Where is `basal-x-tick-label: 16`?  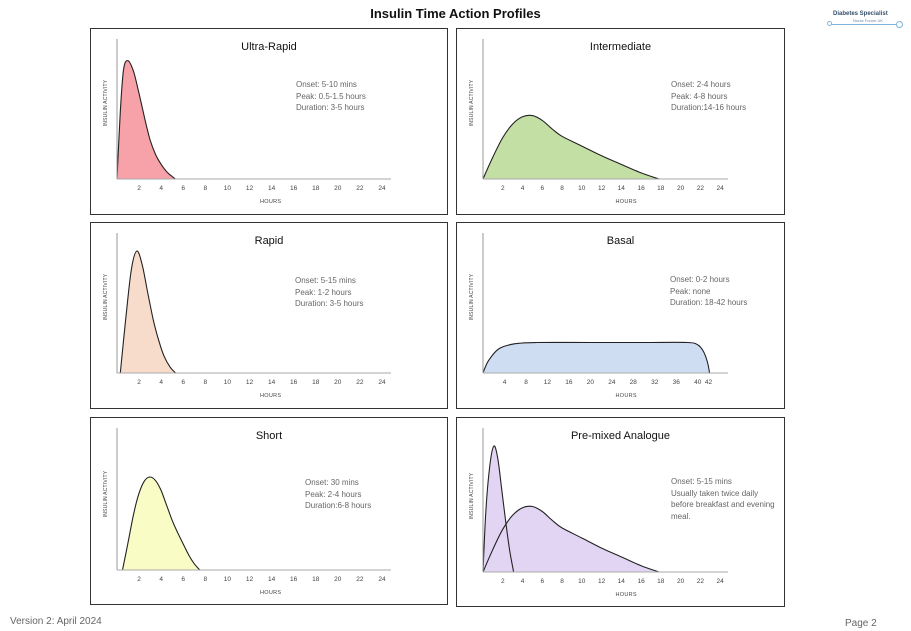 basal-x-tick-label: 16 is located at coordinates (569, 382).